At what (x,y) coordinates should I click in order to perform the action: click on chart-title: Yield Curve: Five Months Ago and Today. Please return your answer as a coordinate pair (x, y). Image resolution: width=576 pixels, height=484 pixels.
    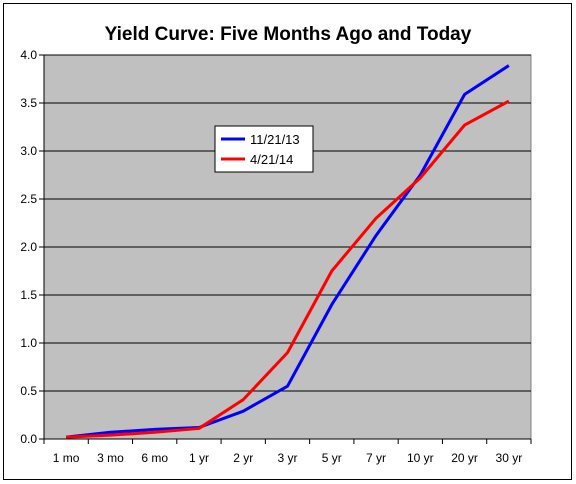
    Looking at the image, I should click on (288, 34).